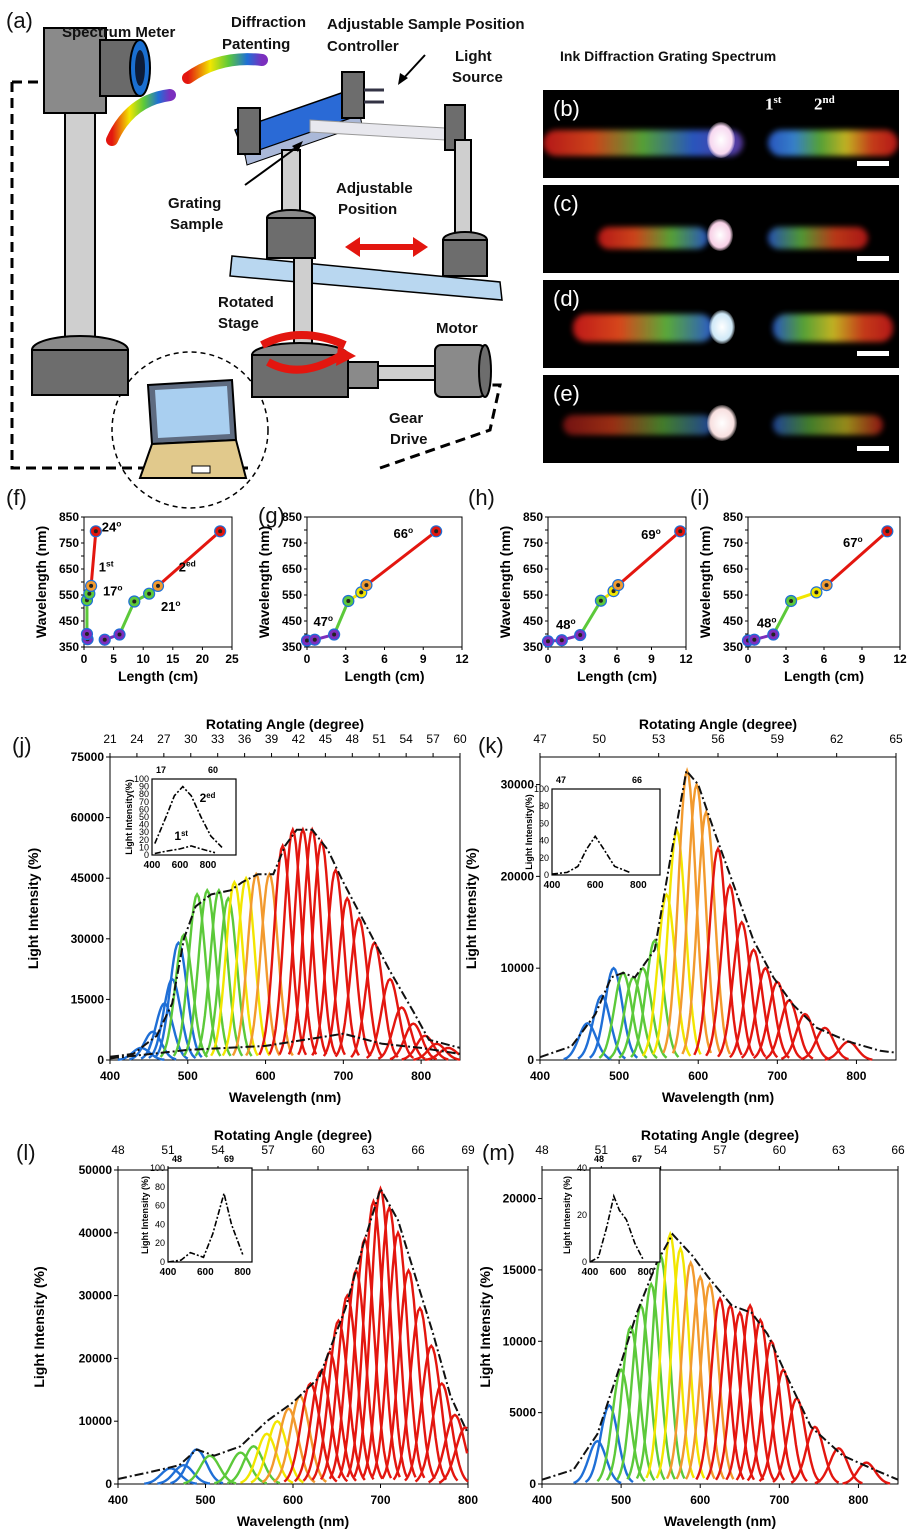 This screenshot has width=907, height=1536. Describe the element at coordinates (600, 739) in the screenshot. I see `top-tick-label: 50` at that location.